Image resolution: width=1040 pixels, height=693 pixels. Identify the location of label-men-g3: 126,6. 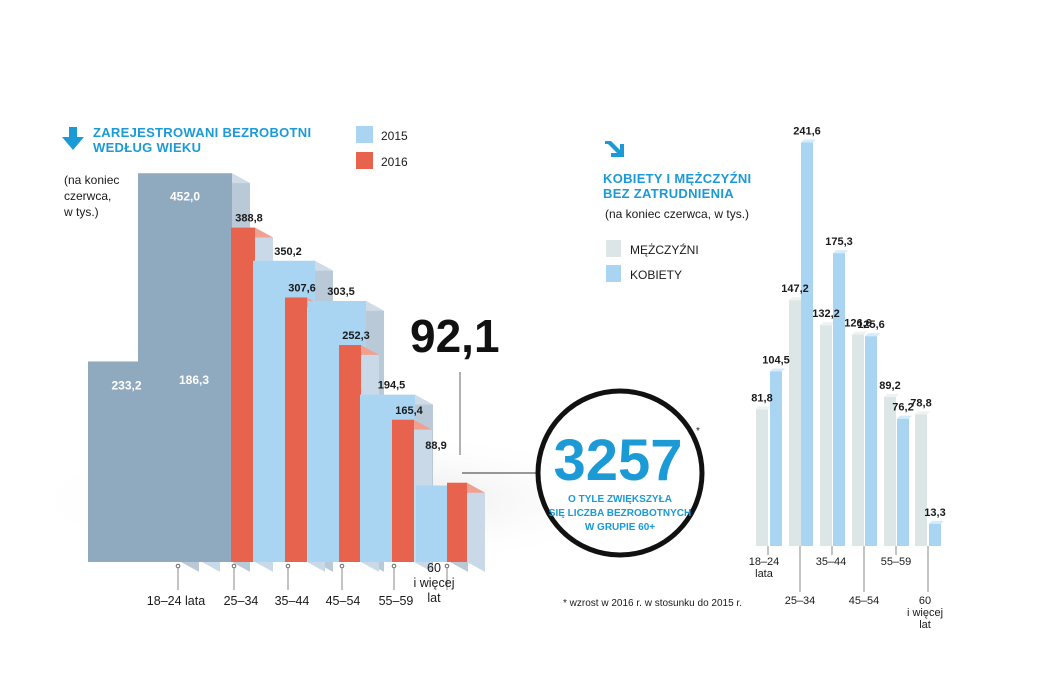
(858, 324).